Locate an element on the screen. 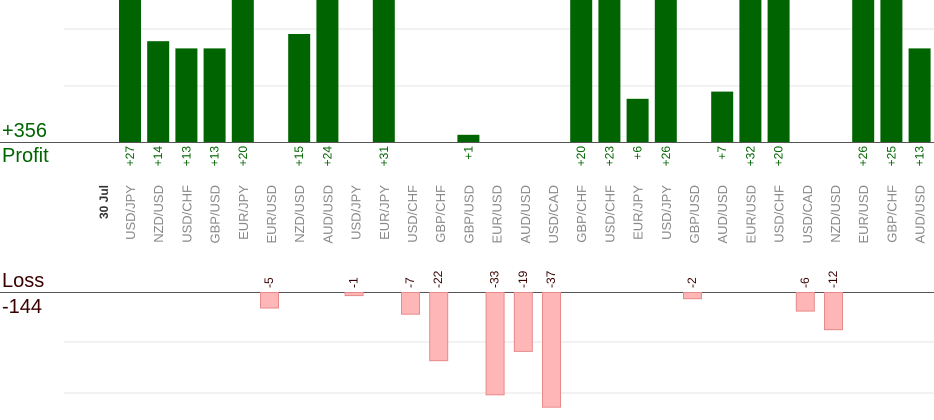  profit-value-label: +15 is located at coordinates (299, 156).